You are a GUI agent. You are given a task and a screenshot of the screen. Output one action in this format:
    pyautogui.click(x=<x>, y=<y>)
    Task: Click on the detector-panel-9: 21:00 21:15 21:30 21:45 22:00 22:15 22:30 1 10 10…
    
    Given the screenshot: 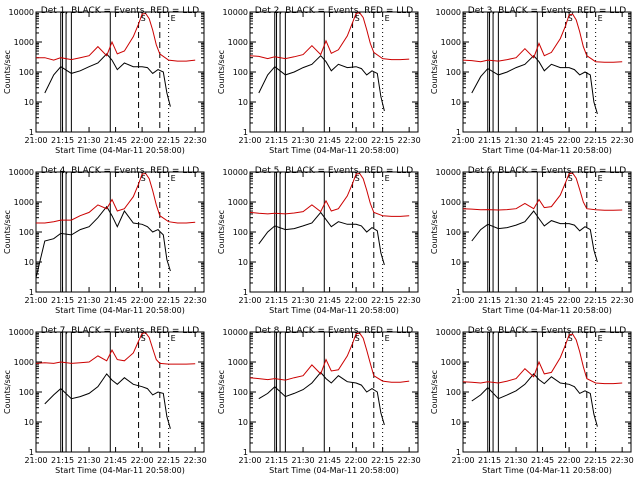 What is the action you would take?
    pyautogui.click(x=532, y=400)
    